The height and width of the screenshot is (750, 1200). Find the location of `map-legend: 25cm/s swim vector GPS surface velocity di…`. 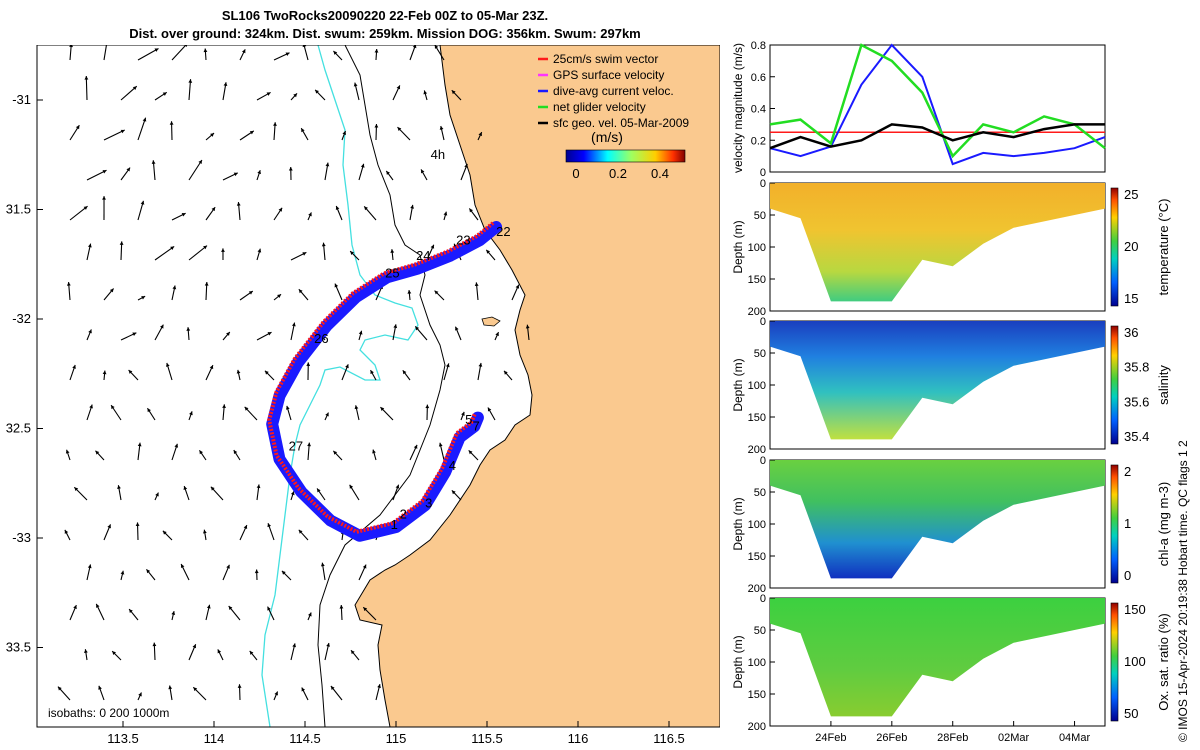

map-legend: 25cm/s swim vector GPS surface velocity di… is located at coordinates (613, 91).